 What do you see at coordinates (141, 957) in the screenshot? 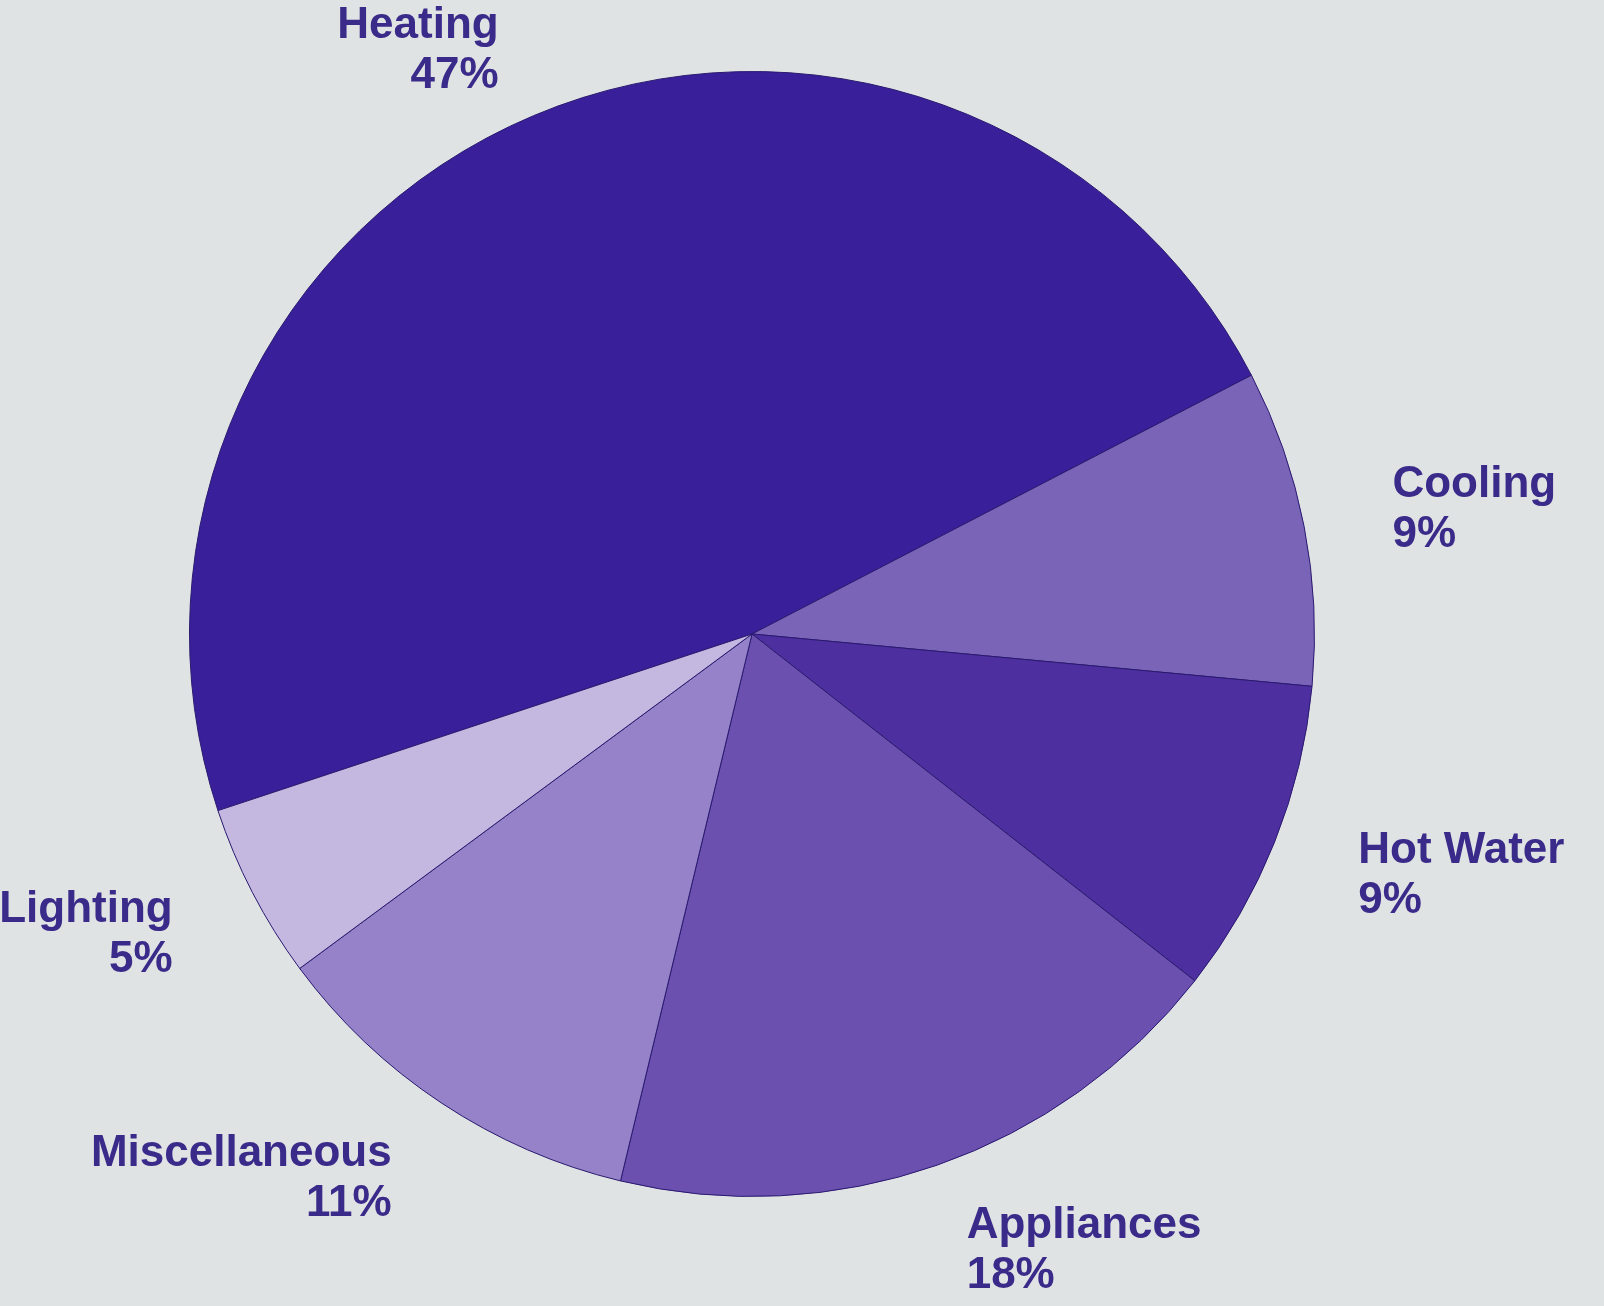
I see `data-label: 5%` at bounding box center [141, 957].